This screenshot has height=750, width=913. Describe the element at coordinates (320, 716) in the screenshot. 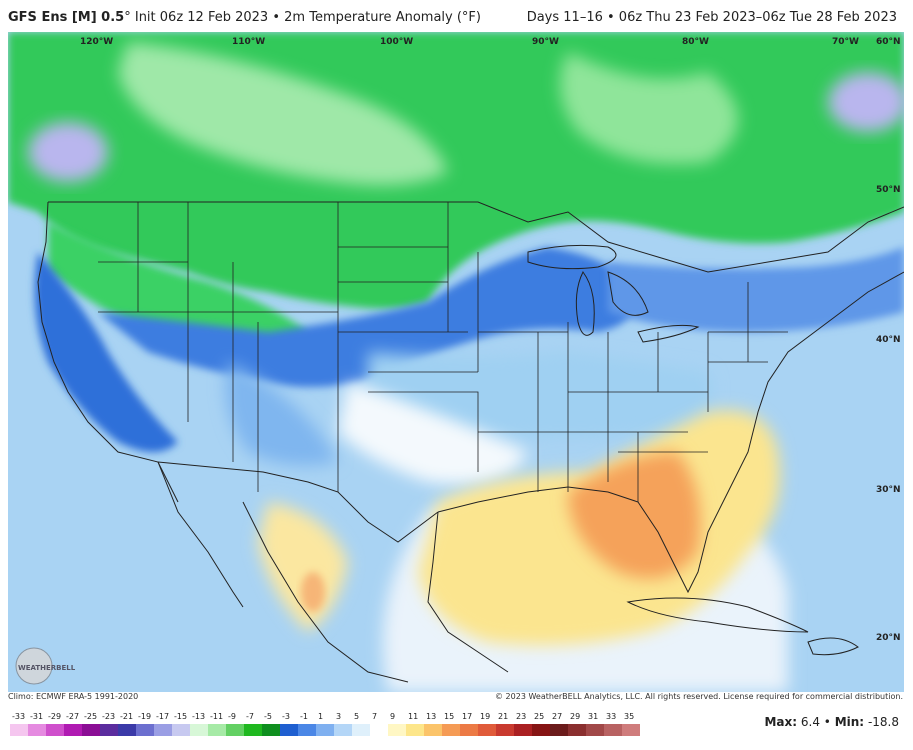

I see `scale-tick-label: 1` at that location.